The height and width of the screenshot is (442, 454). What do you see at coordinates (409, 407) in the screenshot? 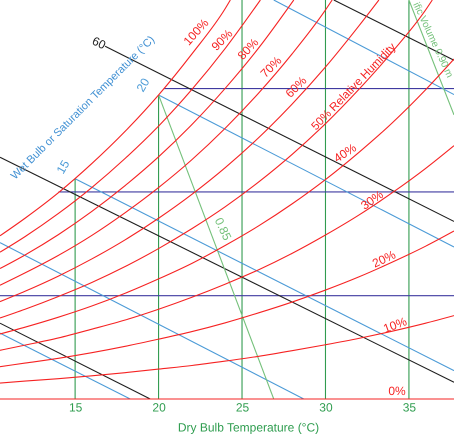
I see `x-tick-label: 35` at bounding box center [409, 407].